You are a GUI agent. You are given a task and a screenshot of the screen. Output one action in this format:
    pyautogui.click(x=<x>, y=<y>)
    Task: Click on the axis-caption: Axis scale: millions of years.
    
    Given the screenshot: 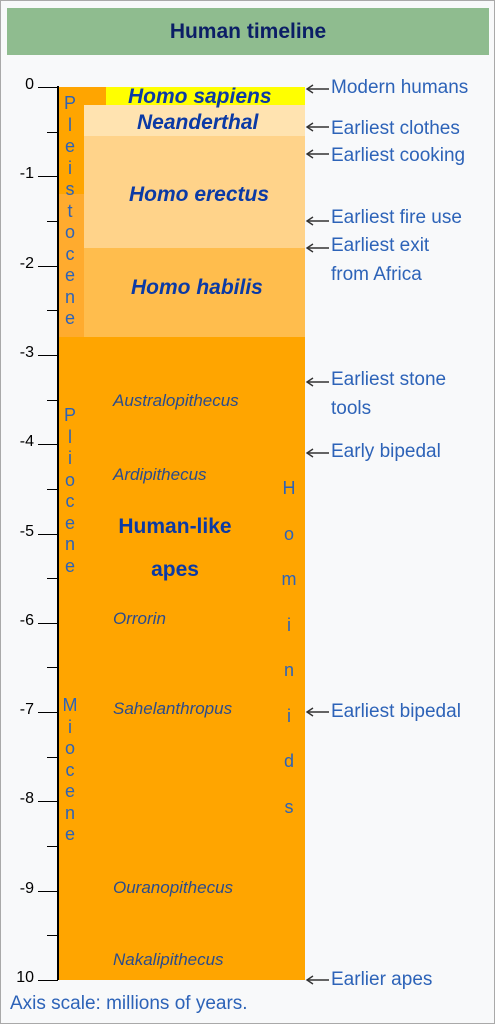 What is the action you would take?
    pyautogui.click(x=129, y=1003)
    